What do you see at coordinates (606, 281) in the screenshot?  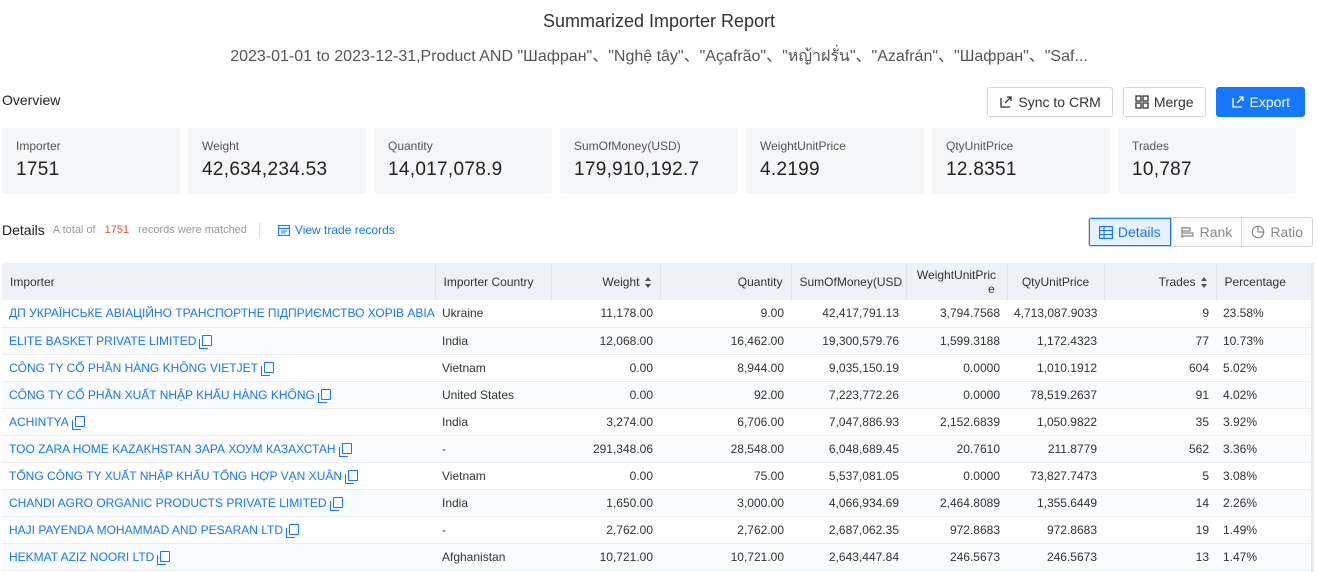 I see `col-weight: Weight` at bounding box center [606, 281].